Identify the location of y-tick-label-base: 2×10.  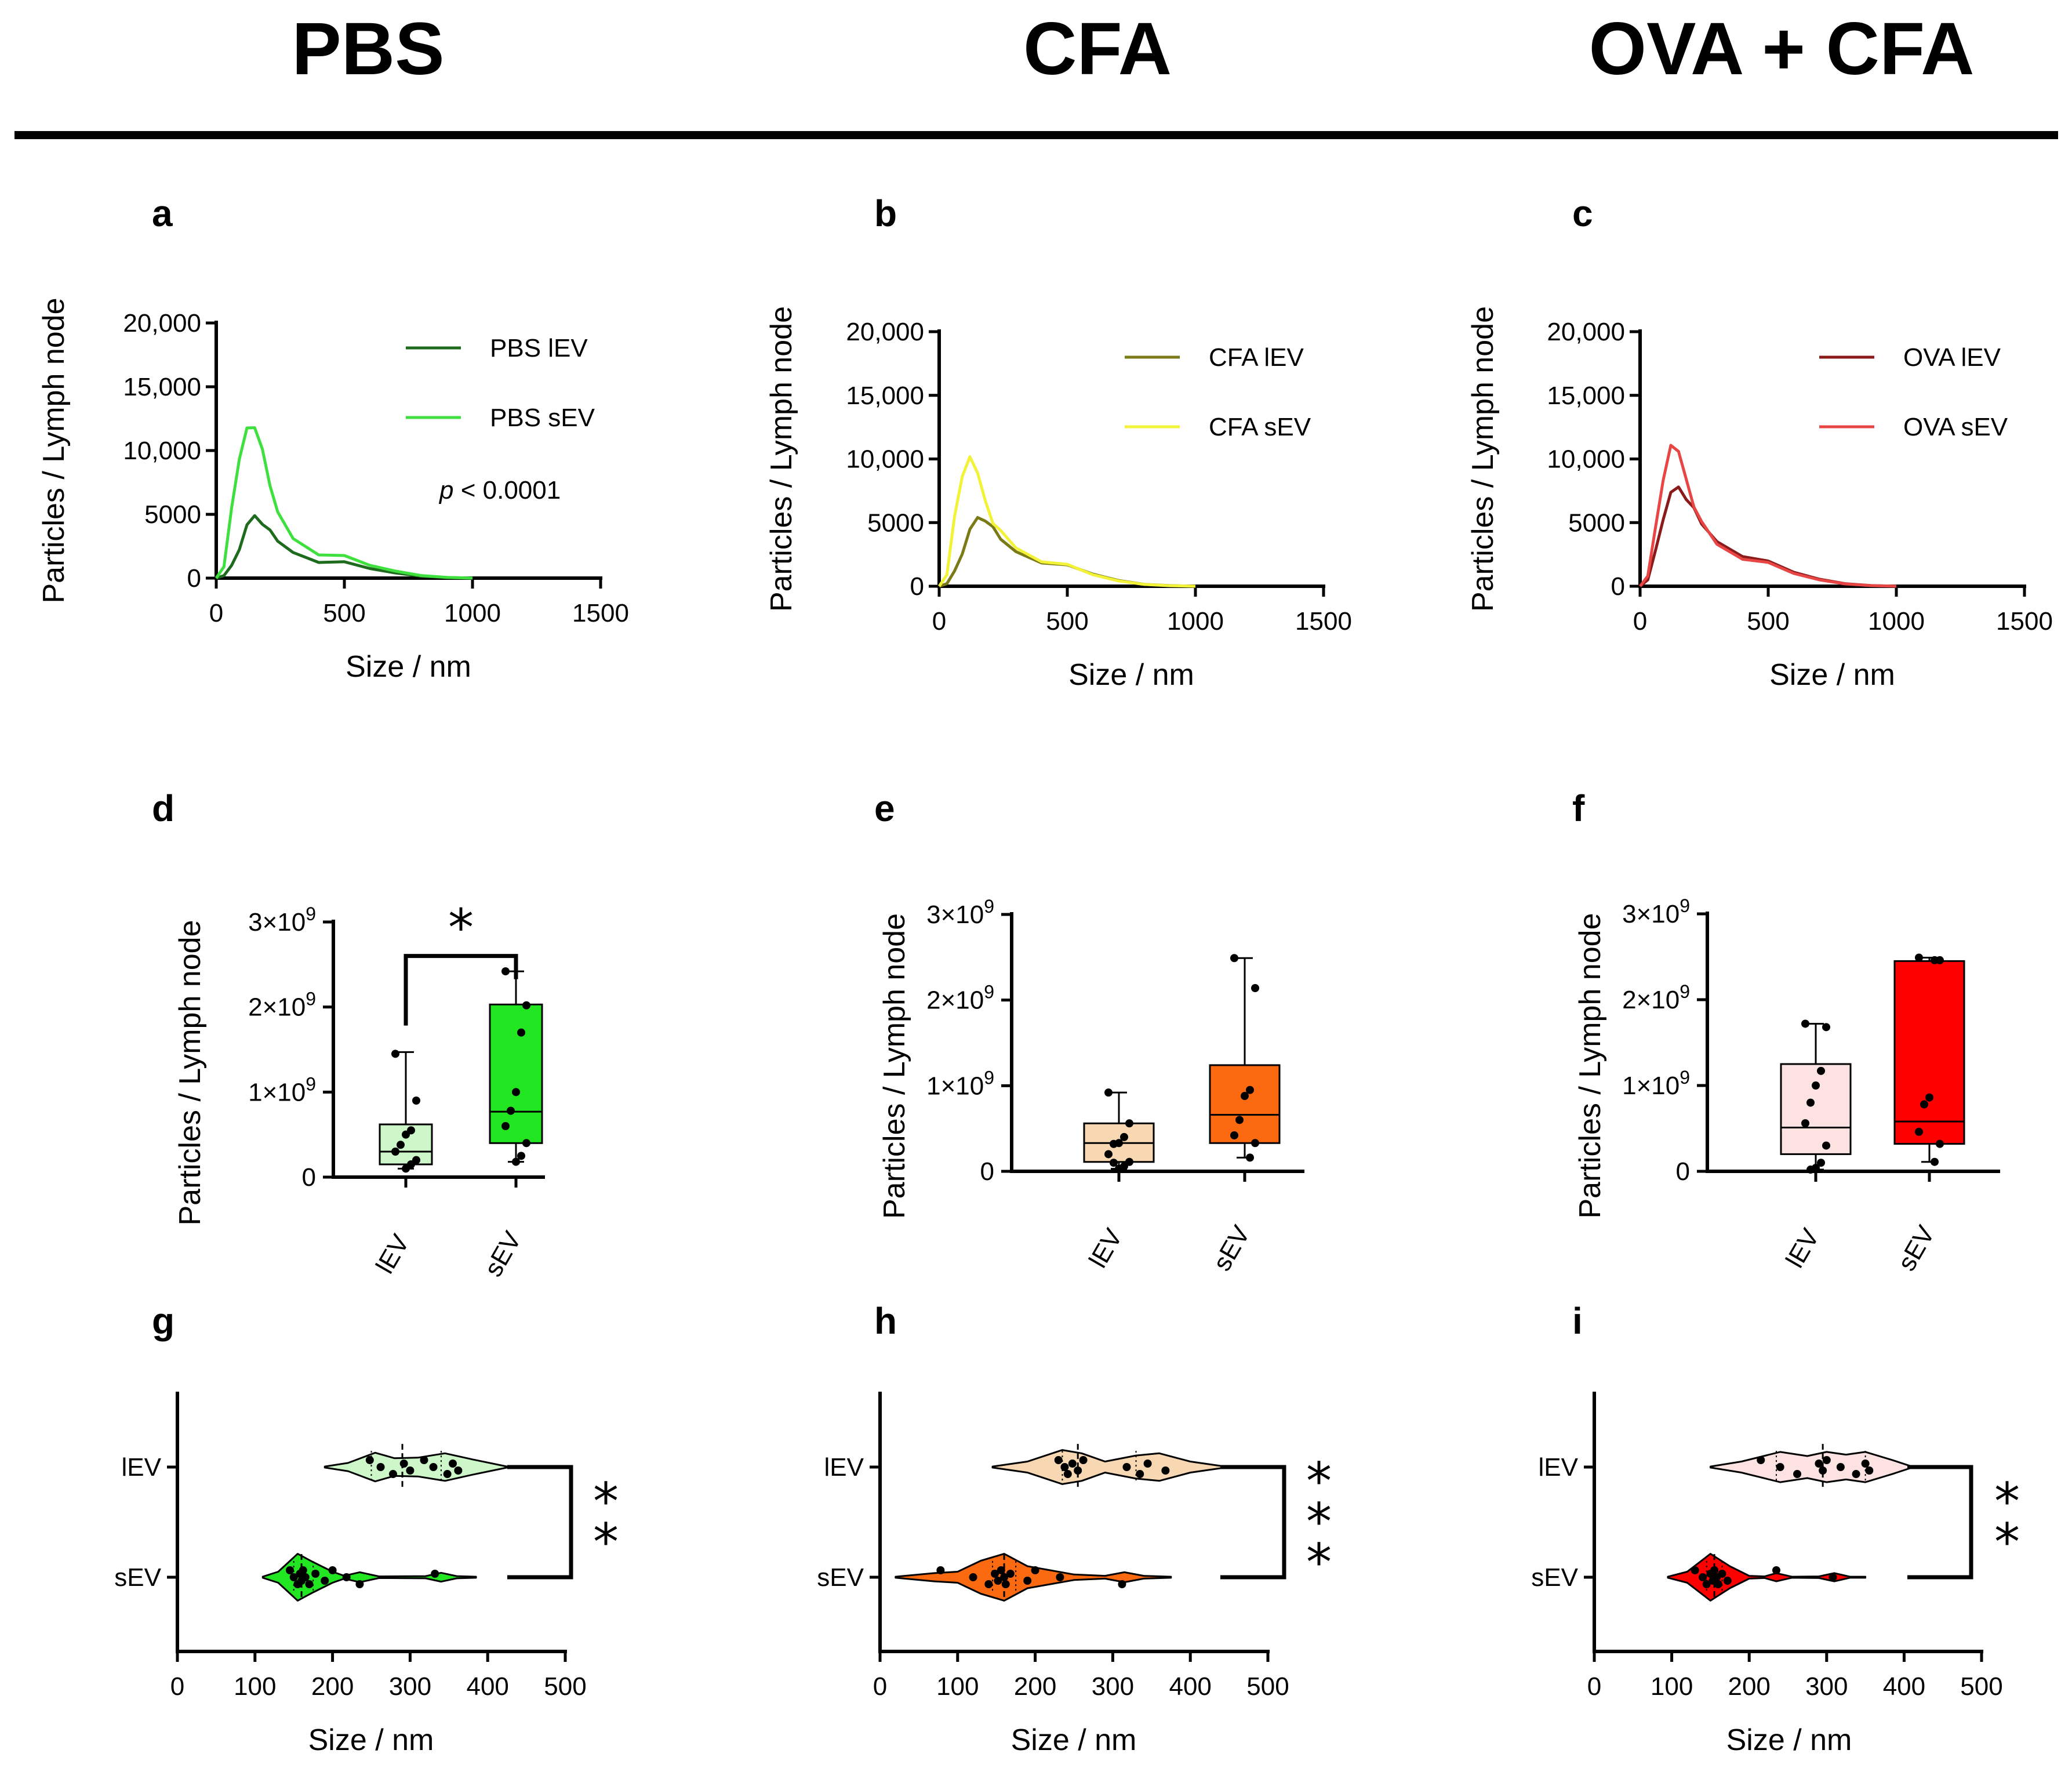
(277, 1008).